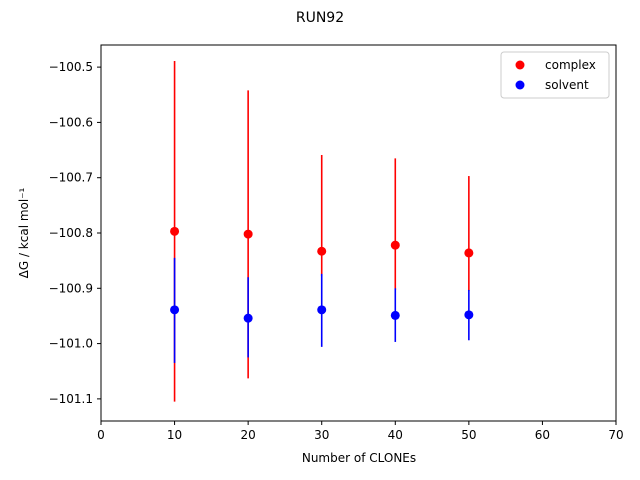 This screenshot has height=480, width=640. Describe the element at coordinates (71, 122) in the screenshot. I see `y-tick-label--100.6: −100.6` at that location.